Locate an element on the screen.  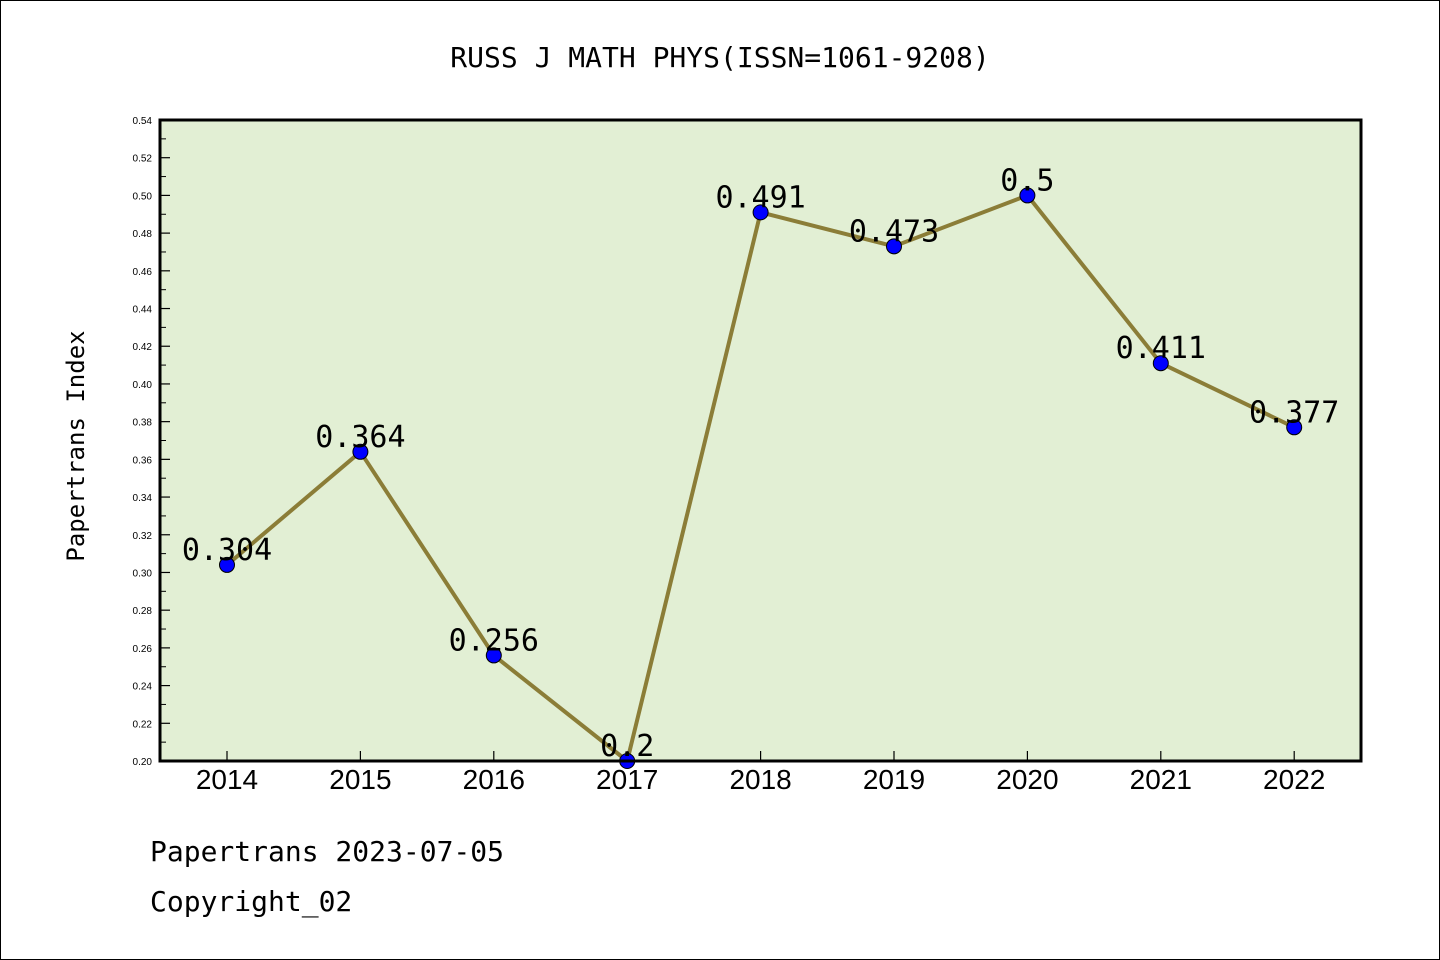
y-axis-label: Papertrans Index is located at coordinates (76, 445).